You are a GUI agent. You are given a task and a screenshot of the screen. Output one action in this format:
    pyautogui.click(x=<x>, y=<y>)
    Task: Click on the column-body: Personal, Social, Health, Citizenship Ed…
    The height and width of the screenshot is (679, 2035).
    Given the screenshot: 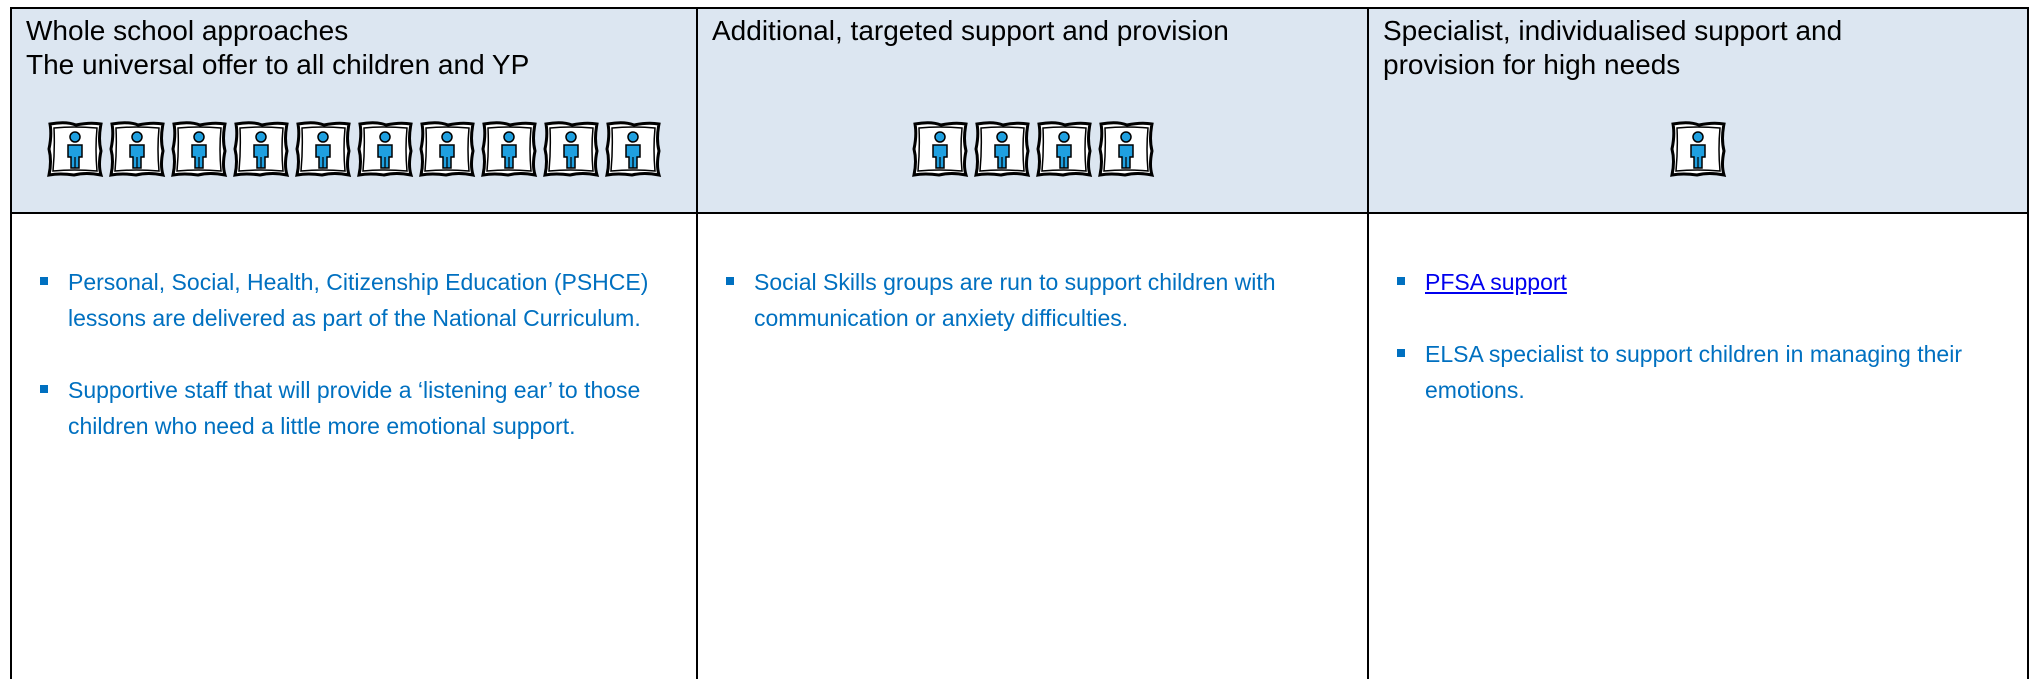 What is the action you would take?
    pyautogui.click(x=354, y=329)
    